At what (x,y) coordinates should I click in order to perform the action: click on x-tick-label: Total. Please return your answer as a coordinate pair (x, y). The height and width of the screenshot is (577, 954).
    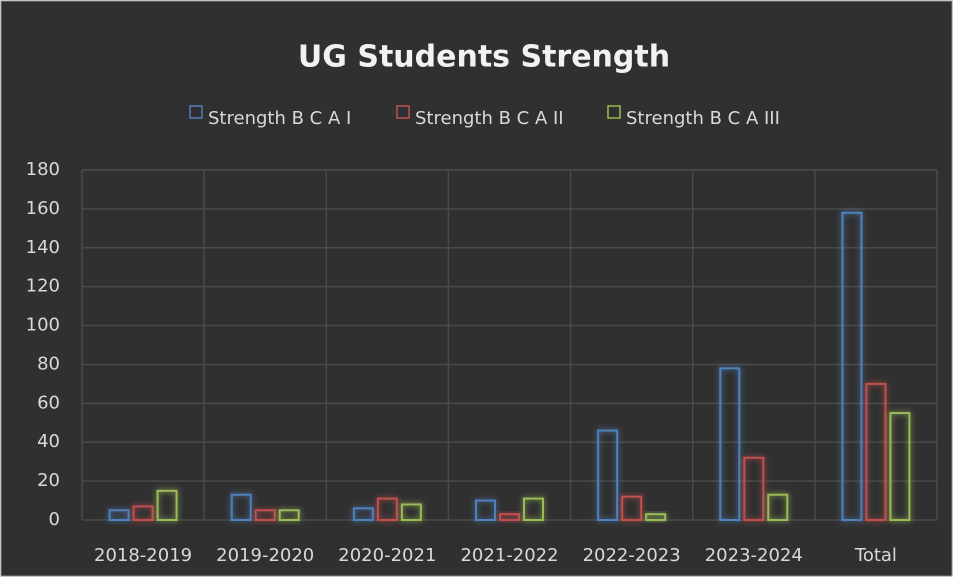
    Looking at the image, I should click on (875, 555).